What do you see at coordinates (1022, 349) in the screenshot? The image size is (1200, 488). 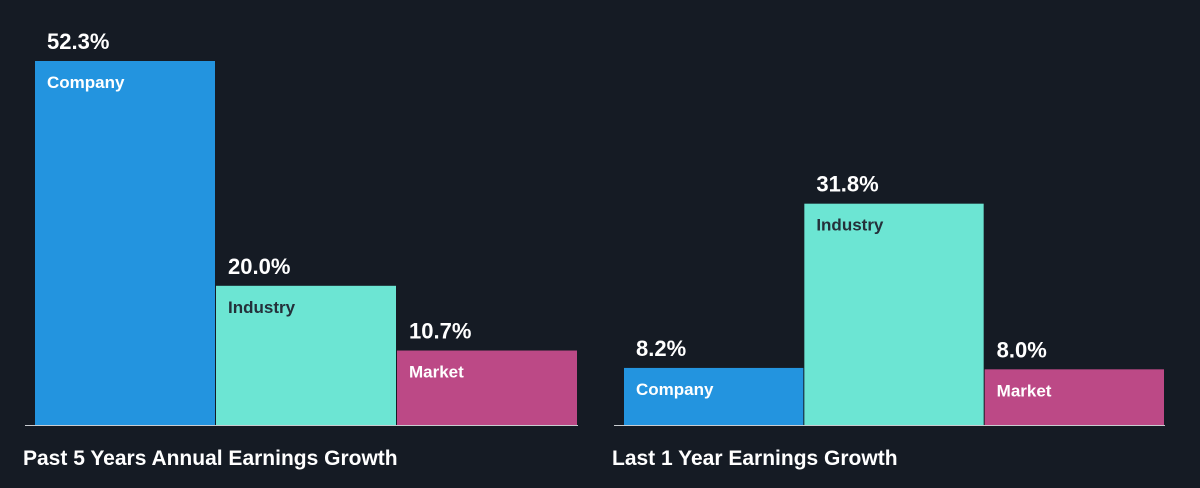 I see `bar-value-label-market: 8.0%` at bounding box center [1022, 349].